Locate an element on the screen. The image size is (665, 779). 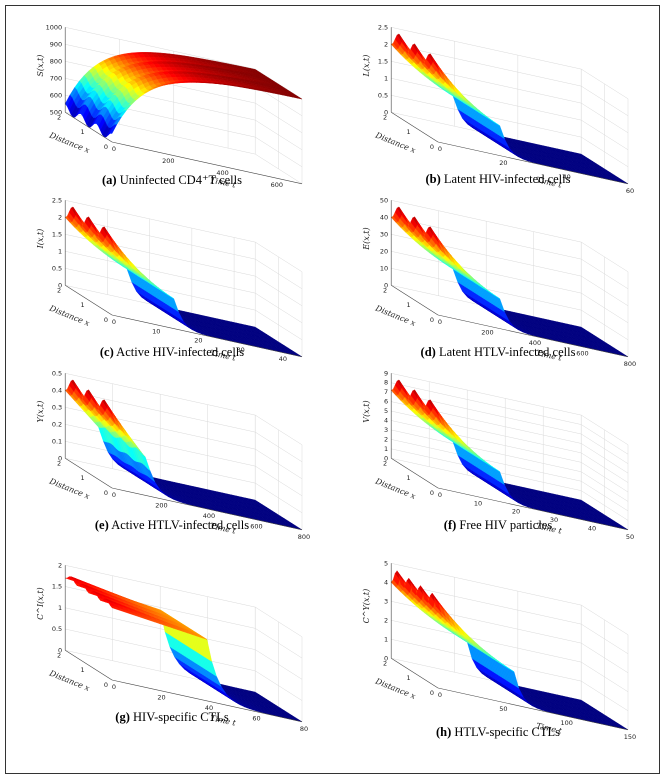
z-axis-label: L(x,t) is located at coordinates (366, 66).